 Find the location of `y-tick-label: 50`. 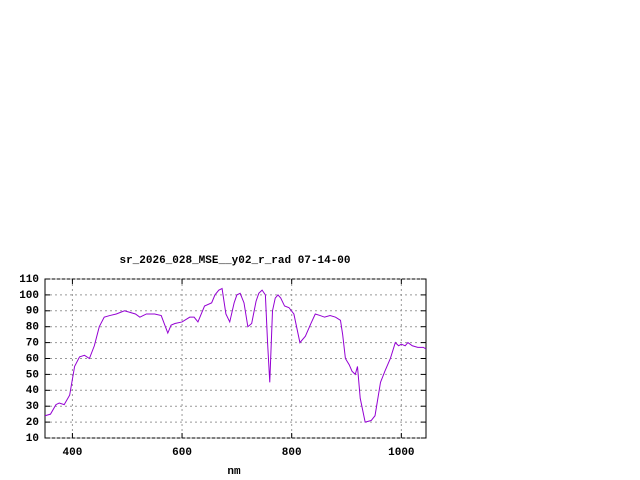

y-tick-label: 50 is located at coordinates (32, 375).